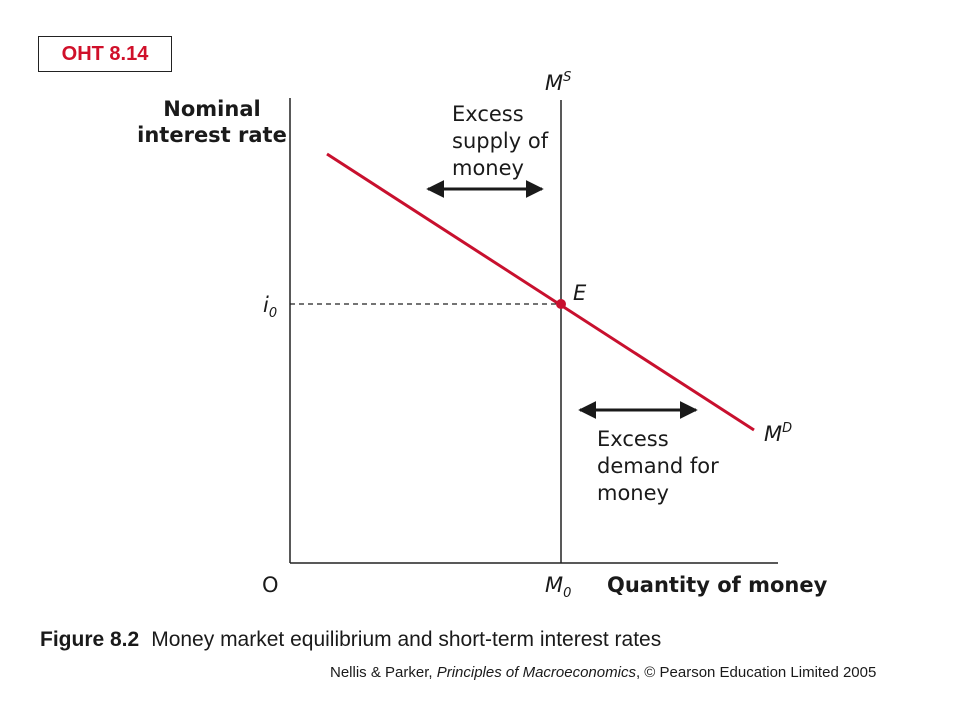 The width and height of the screenshot is (960, 720). I want to click on credit-publisher: , © Pearson Education Limited 2005, so click(756, 672).